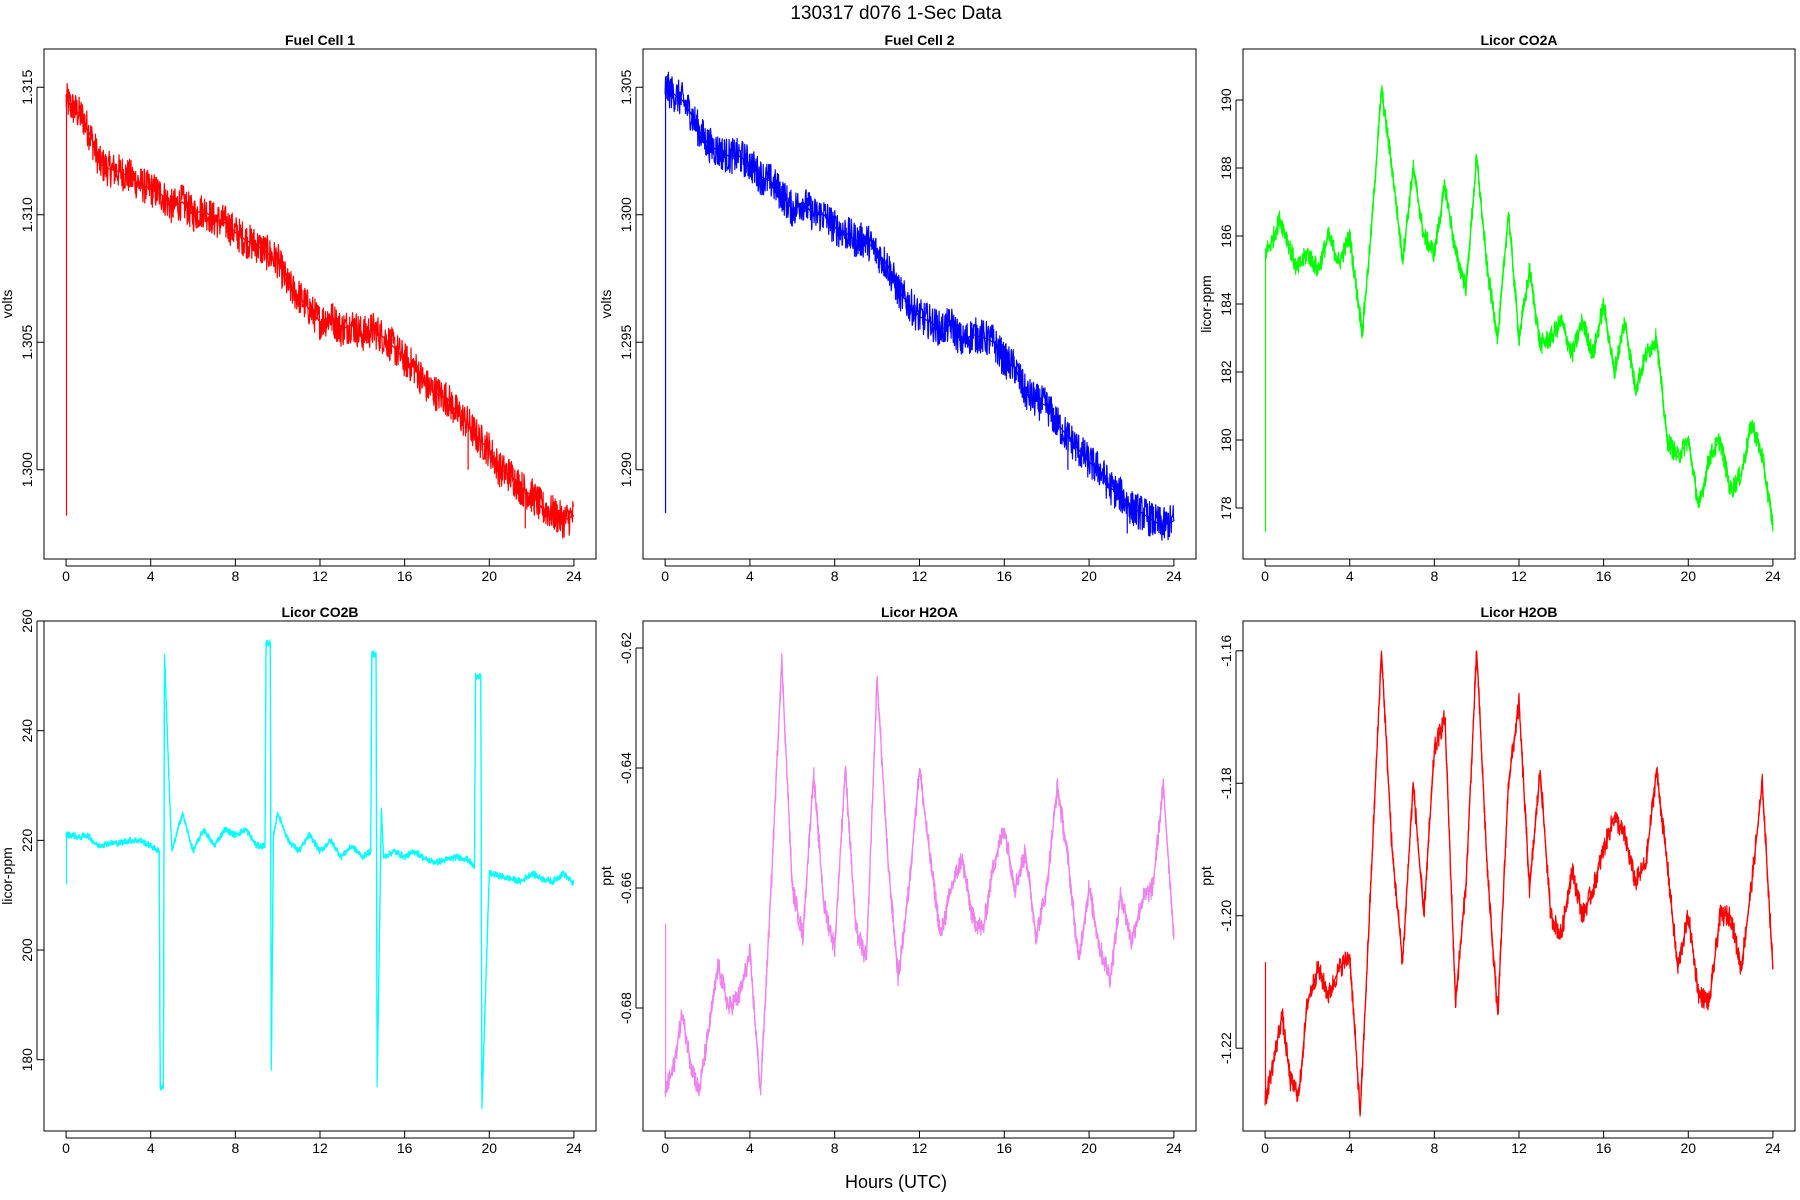 The height and width of the screenshot is (1200, 1800). What do you see at coordinates (1226, 916) in the screenshot?
I see `y-tick-label: -1.20` at bounding box center [1226, 916].